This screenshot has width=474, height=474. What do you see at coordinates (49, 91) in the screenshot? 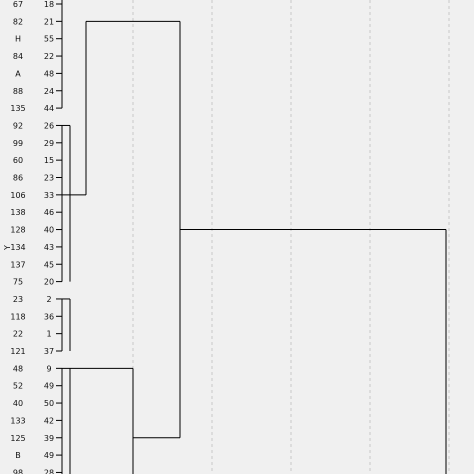
I see `leaf-label: 24` at bounding box center [49, 91].